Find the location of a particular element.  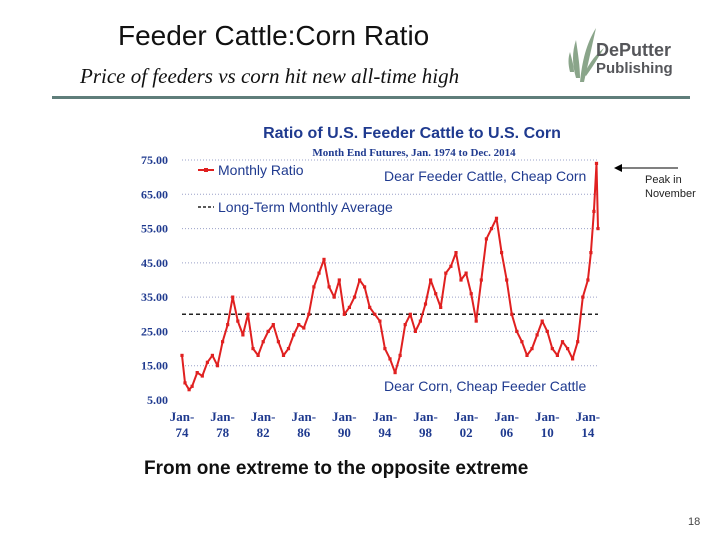

title-rule is located at coordinates (371, 97).